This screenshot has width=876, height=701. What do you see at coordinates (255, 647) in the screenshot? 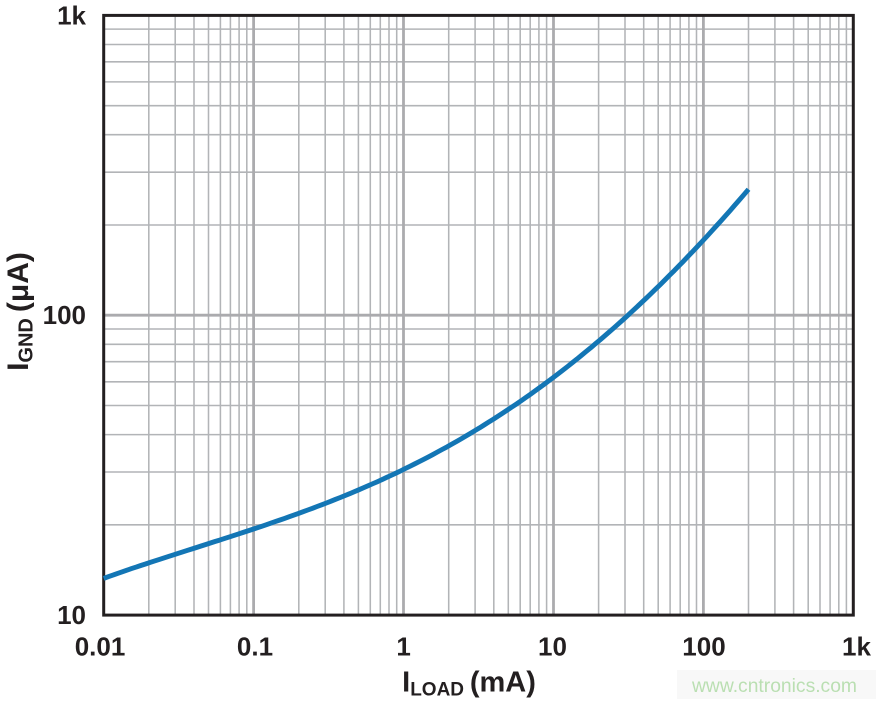
I see `svg-text: 0.1` at bounding box center [255, 647].